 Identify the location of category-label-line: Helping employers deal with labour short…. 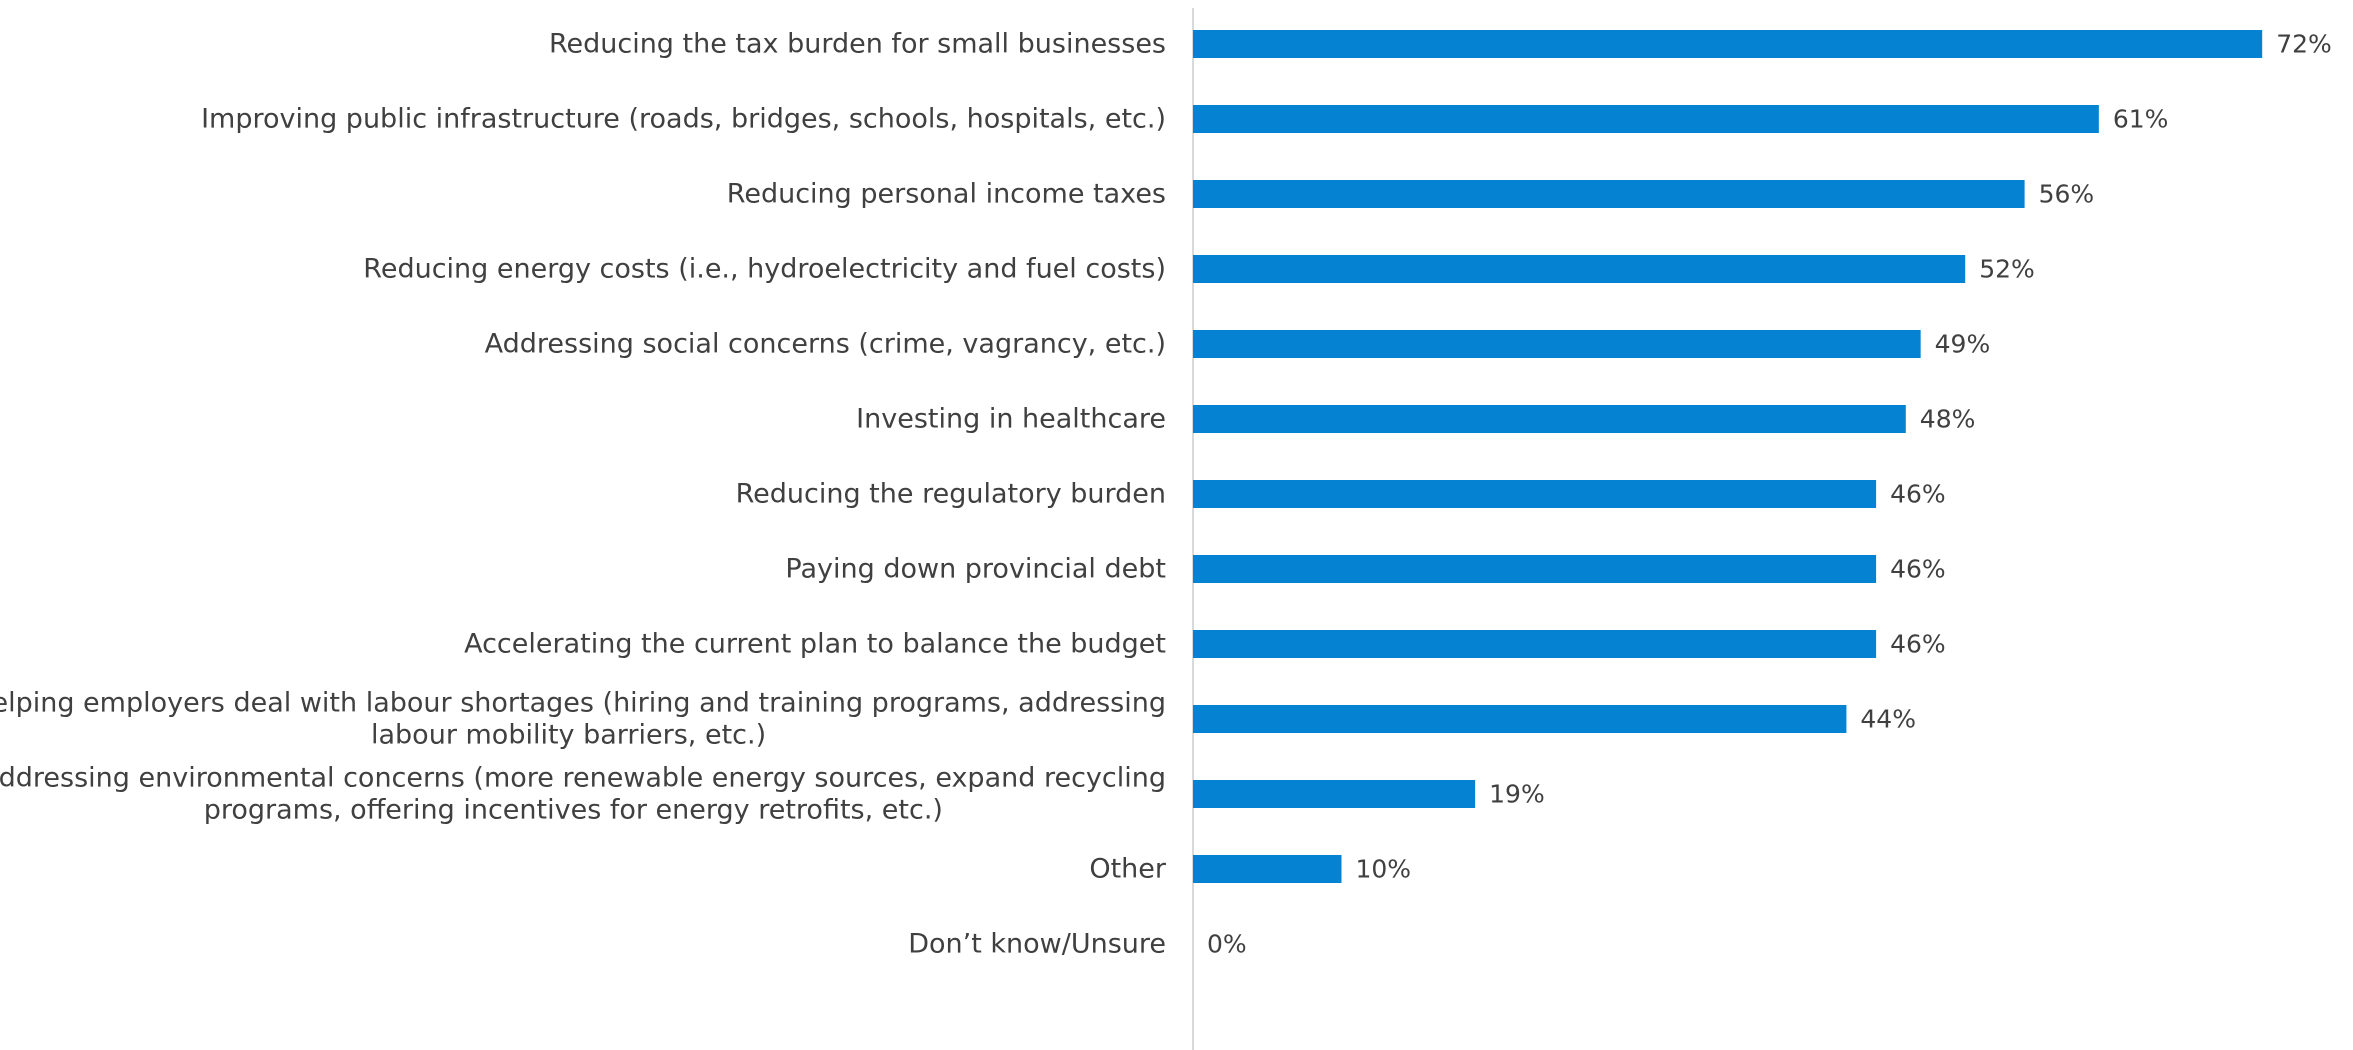
(583, 703).